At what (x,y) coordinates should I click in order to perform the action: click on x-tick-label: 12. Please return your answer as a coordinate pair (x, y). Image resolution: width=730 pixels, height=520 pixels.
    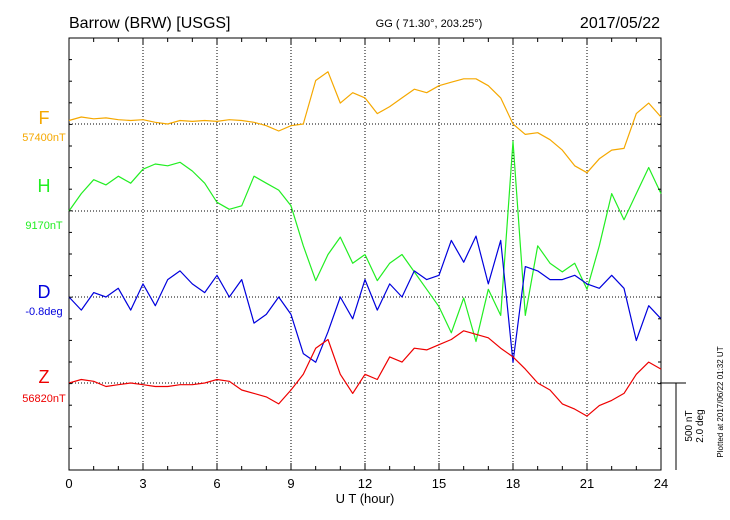
    Looking at the image, I should click on (365, 483).